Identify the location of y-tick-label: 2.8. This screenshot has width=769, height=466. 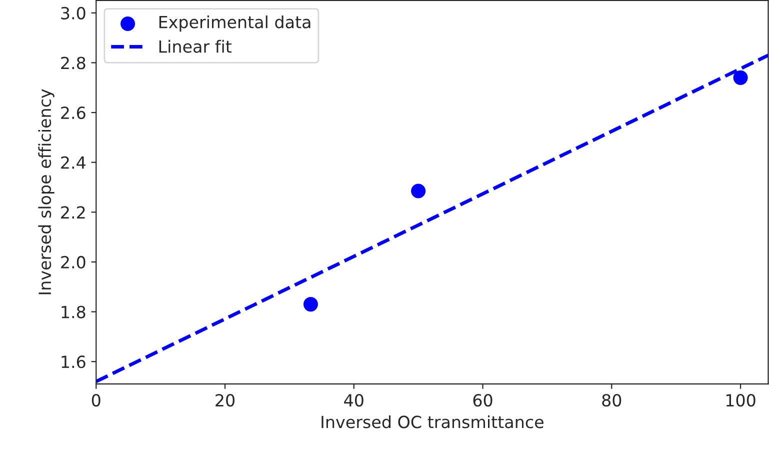
(73, 63).